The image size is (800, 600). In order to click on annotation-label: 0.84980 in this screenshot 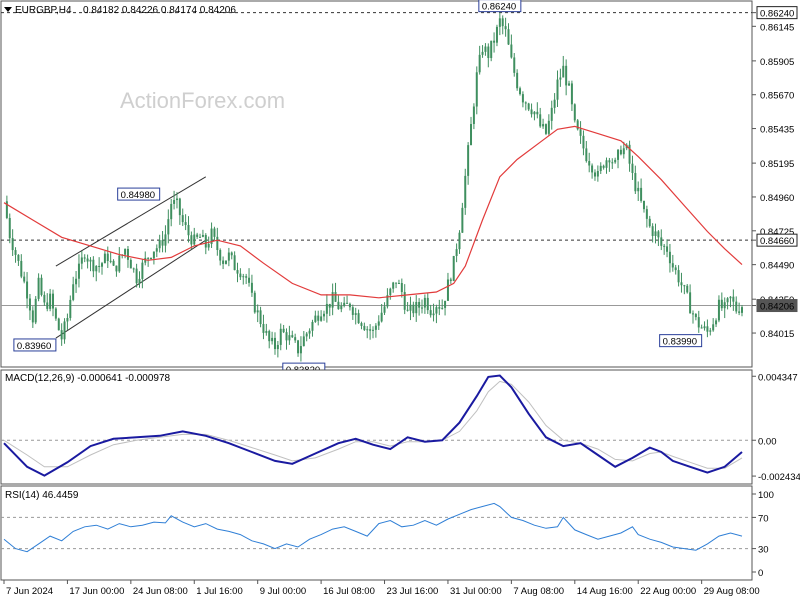, I will do `click(138, 195)`.